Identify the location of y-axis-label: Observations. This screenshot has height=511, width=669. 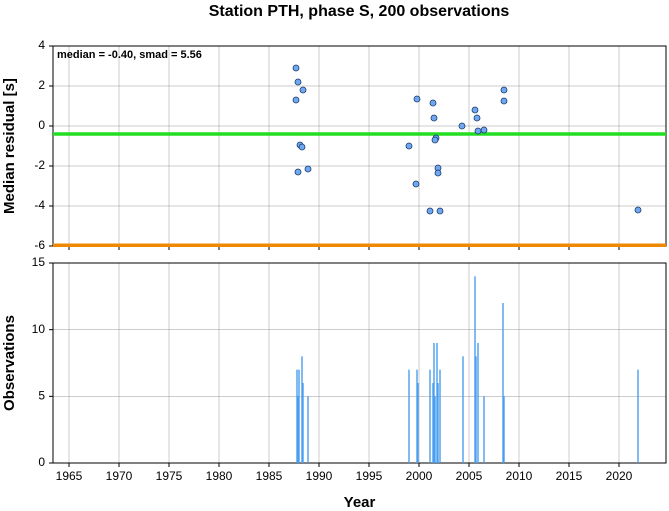
(9, 363).